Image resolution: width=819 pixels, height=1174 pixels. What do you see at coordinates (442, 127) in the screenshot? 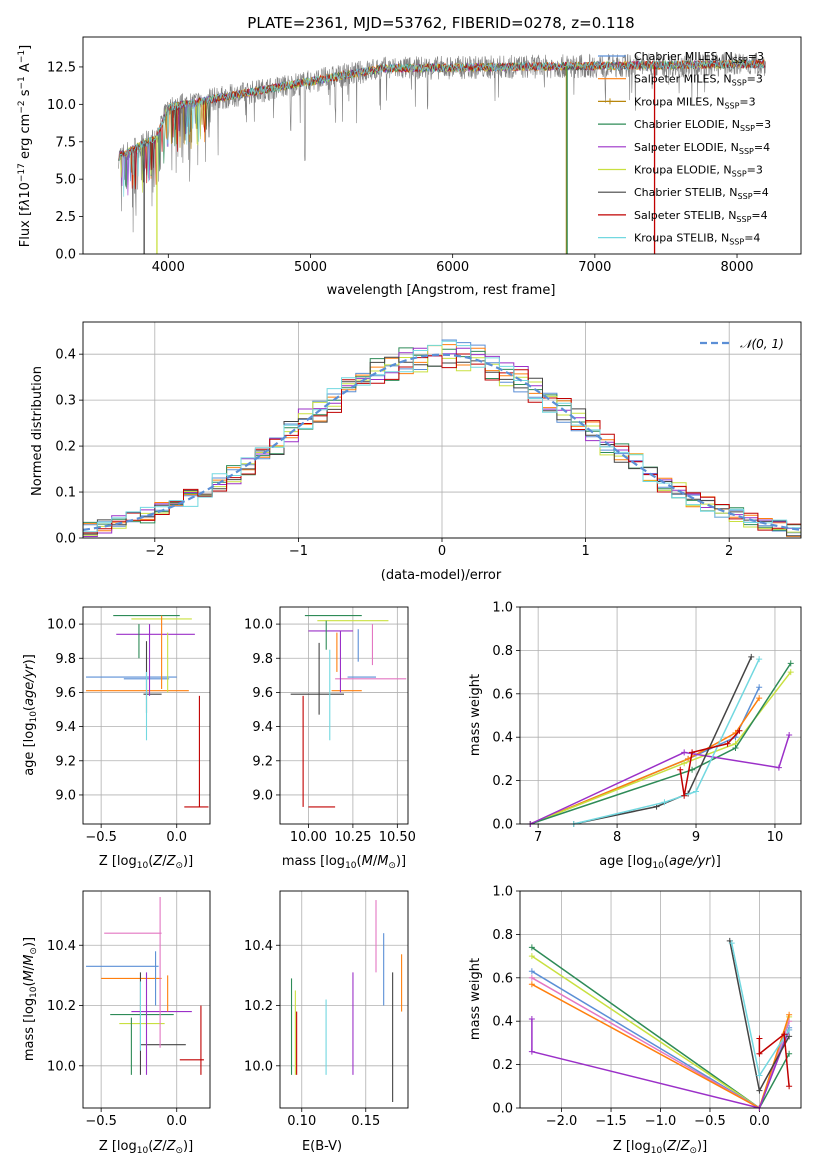
I see `model-spectrum-line` at bounding box center [442, 127].